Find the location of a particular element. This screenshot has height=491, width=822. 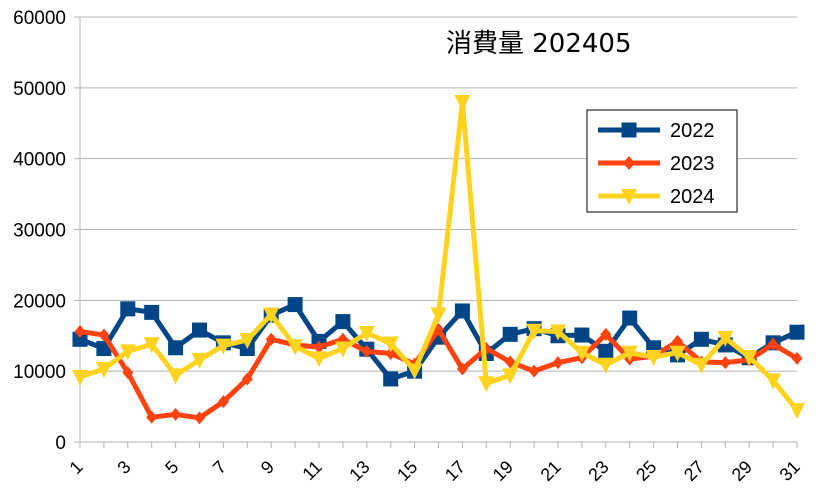

chart-title: 消費量 202405 is located at coordinates (539, 44).